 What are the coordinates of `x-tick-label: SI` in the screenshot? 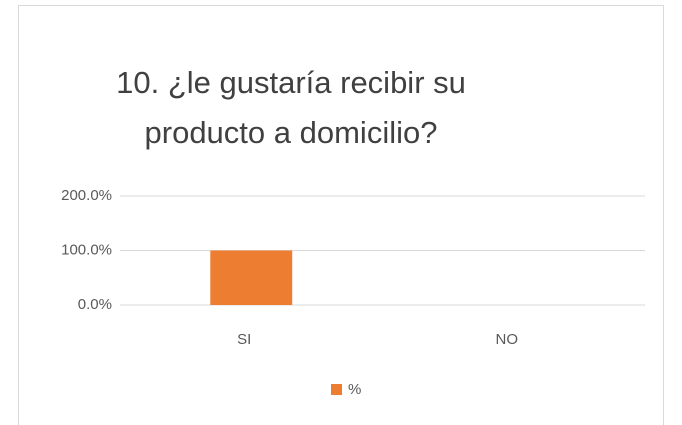 It's located at (244, 339).